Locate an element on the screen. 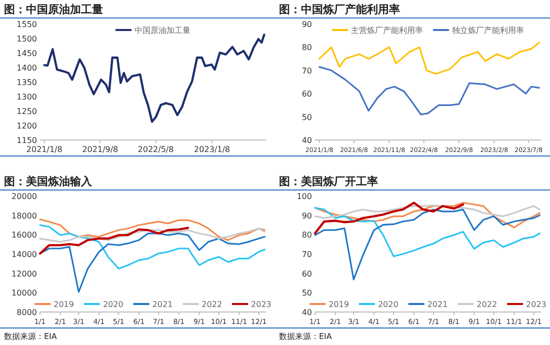  y-tick-label: 16000 is located at coordinates (24, 235).